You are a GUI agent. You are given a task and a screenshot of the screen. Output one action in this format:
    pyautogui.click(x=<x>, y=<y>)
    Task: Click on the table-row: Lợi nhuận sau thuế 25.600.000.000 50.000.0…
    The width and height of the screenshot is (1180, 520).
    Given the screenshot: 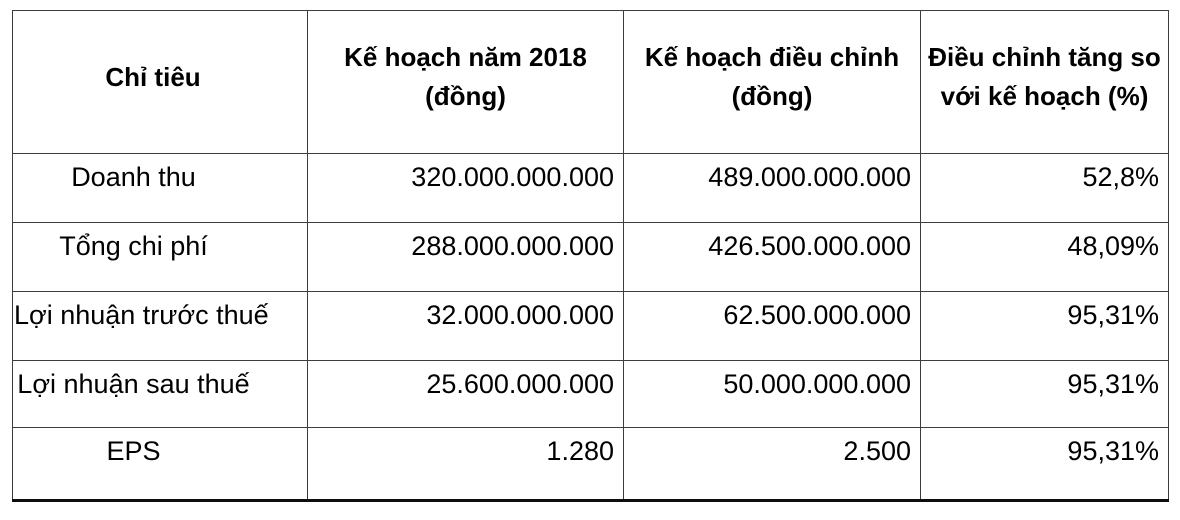 What is the action you would take?
    pyautogui.click(x=590, y=394)
    